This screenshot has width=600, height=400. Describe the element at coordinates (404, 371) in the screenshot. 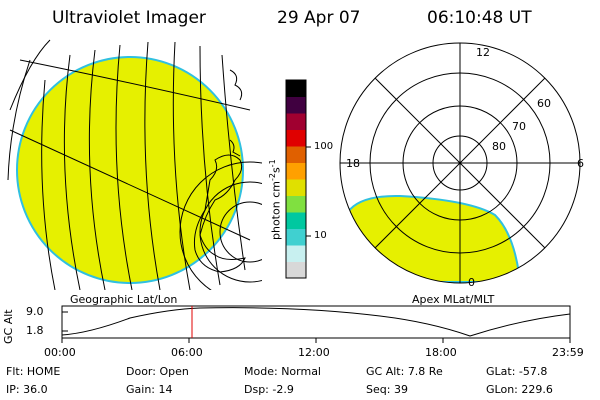

I see `status-gc-alt: GC Alt: 7.8 Re` at that location.